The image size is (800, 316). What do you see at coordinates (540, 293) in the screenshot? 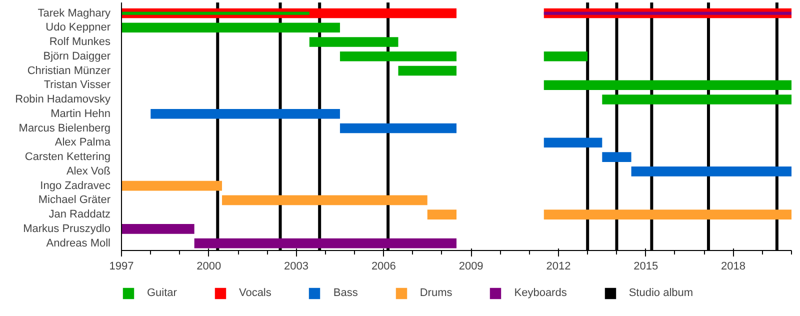
I see `legend-label: Keyboards` at bounding box center [540, 293].